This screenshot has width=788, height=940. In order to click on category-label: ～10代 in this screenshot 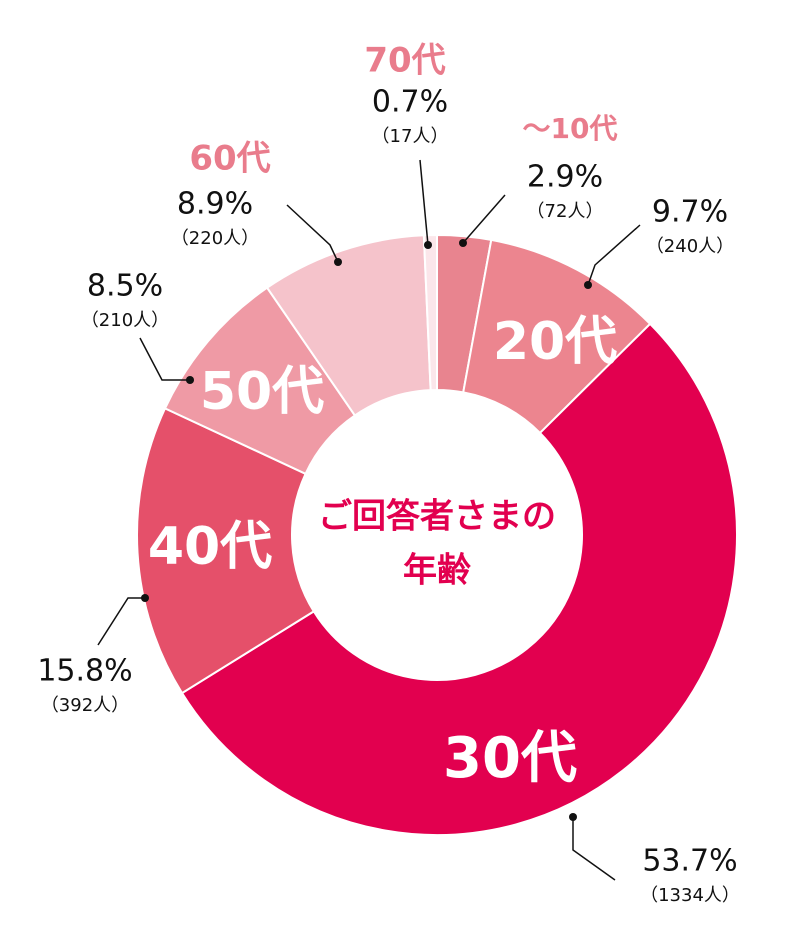, I will do `click(570, 128)`.